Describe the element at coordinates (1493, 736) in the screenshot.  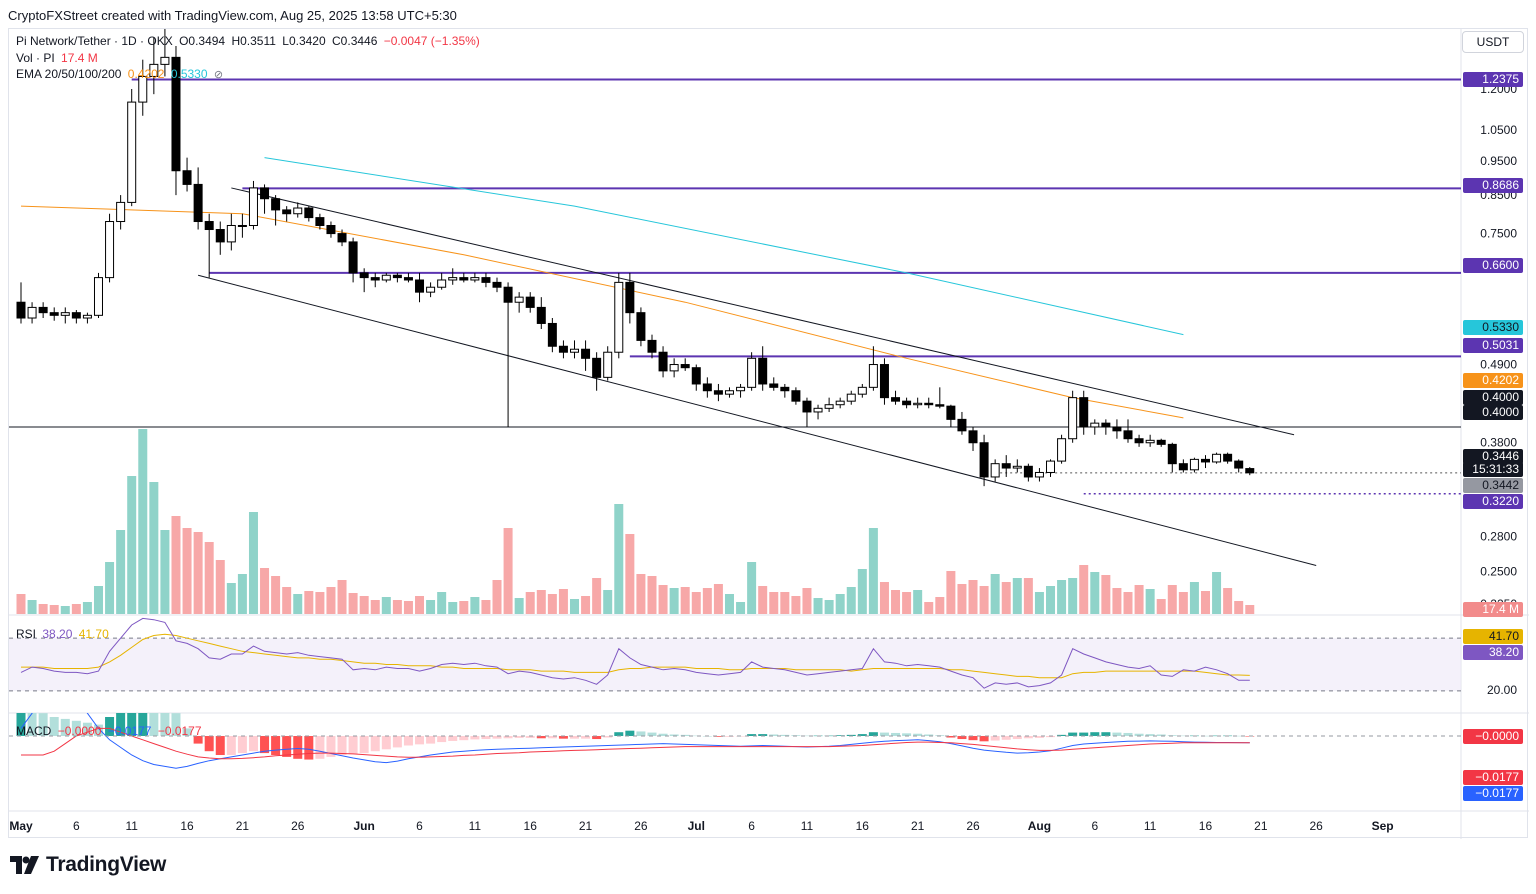
I see `macd-zero-label-box` at that location.